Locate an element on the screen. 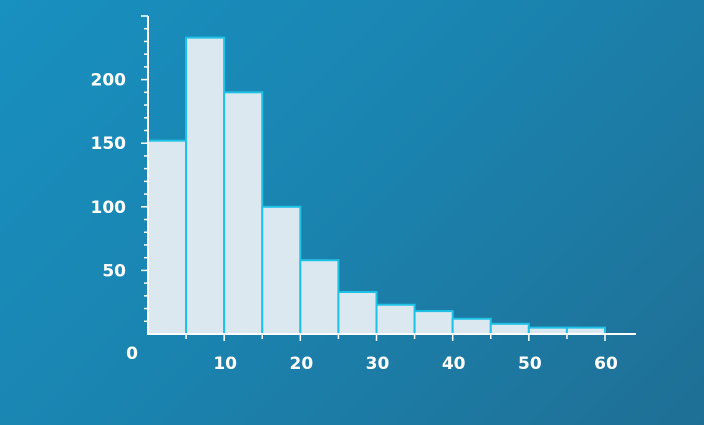 The width and height of the screenshot is (704, 425). x-tick-label-50: 50 is located at coordinates (530, 364).